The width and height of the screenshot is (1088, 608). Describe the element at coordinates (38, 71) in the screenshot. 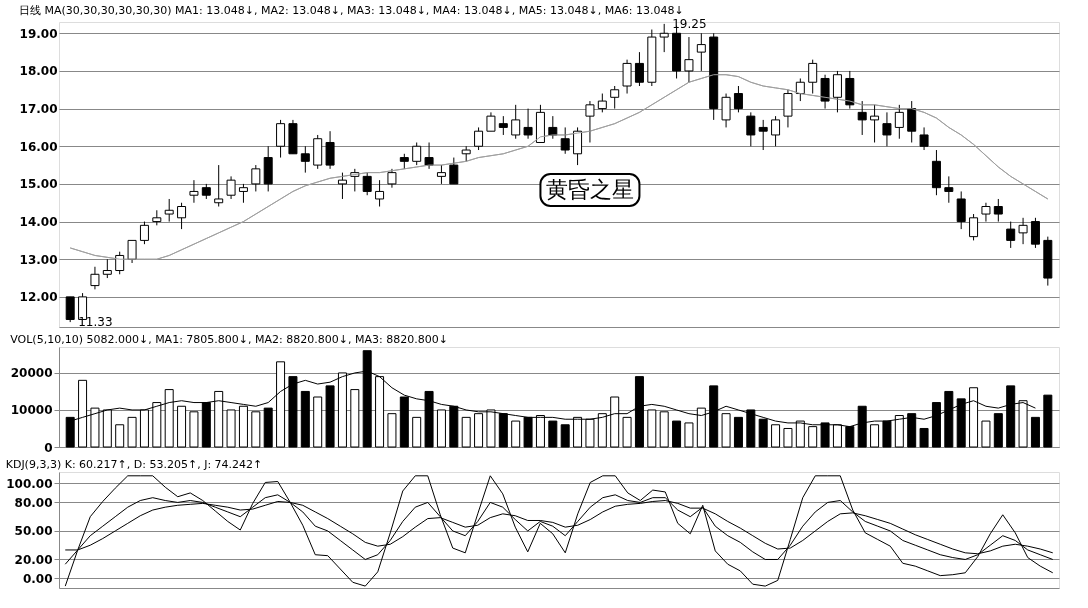

I see `y-tick-label: 18.00` at that location.